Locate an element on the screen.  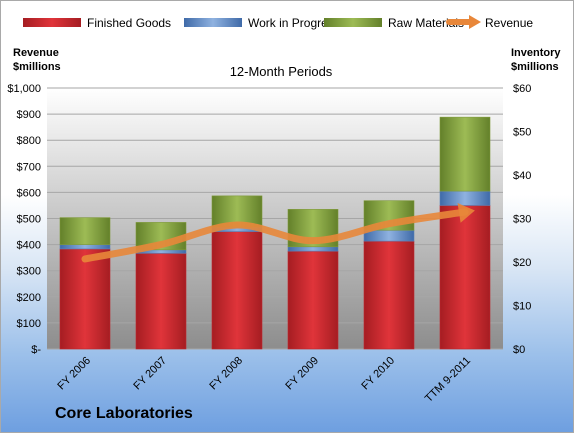
right-axis-tick-label: $20 is located at coordinates (522, 263).